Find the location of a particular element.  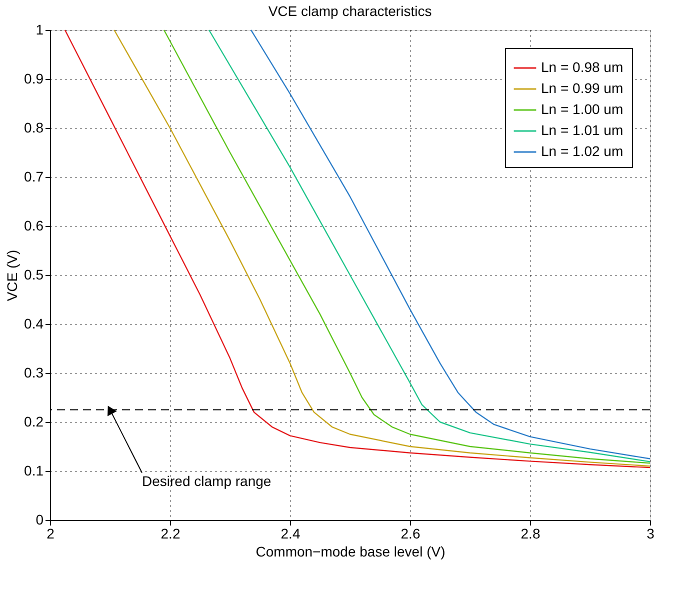

x-axis-title: Common−mode base level (V) is located at coordinates (351, 552).